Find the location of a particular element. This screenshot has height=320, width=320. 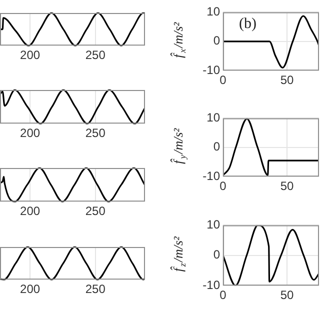

y-axis-title: f̂z/m/s² is located at coordinates (179, 253).